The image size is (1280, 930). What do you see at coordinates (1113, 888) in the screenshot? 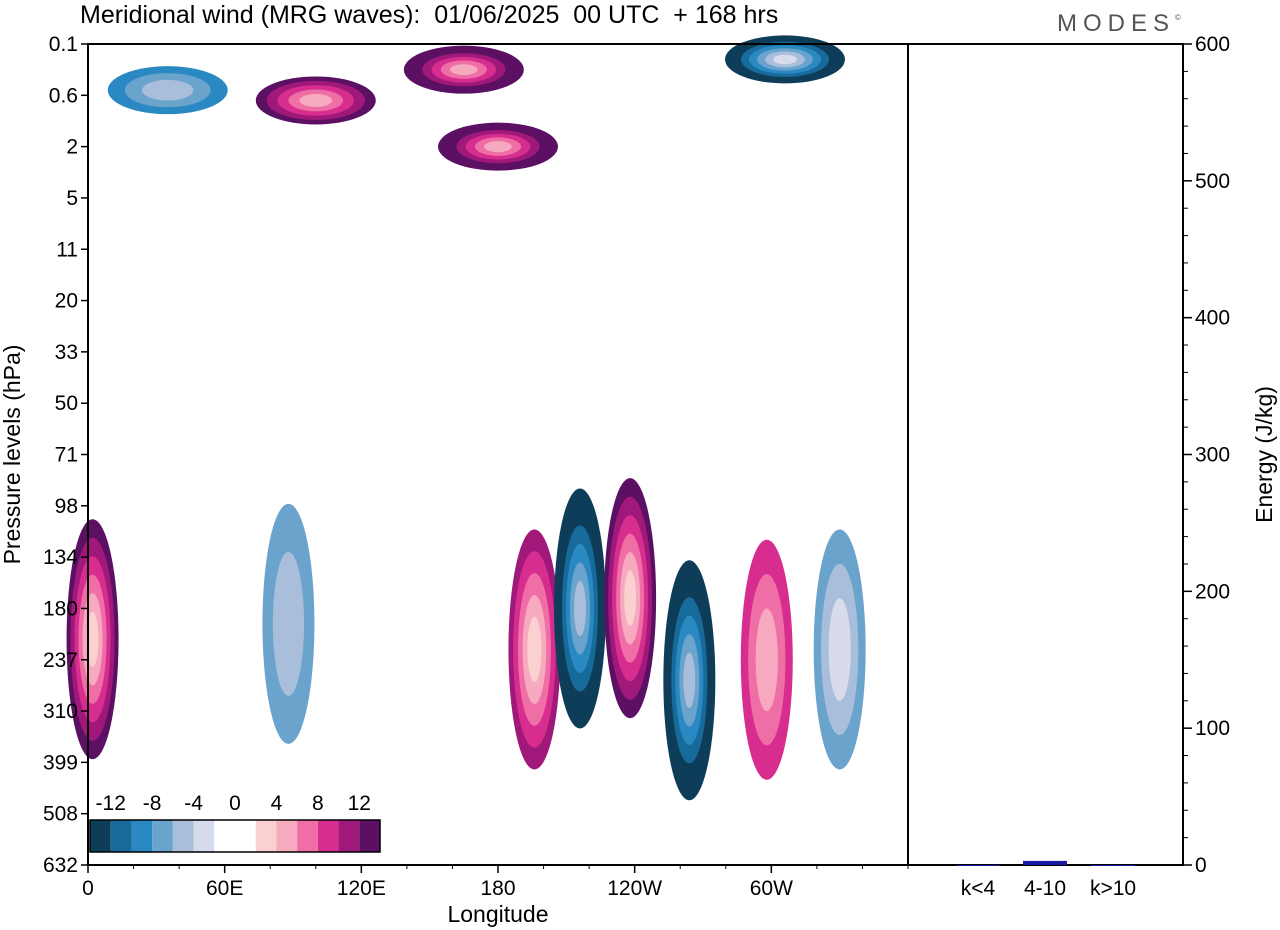
I see `energy-category-label: k>10` at bounding box center [1113, 888].